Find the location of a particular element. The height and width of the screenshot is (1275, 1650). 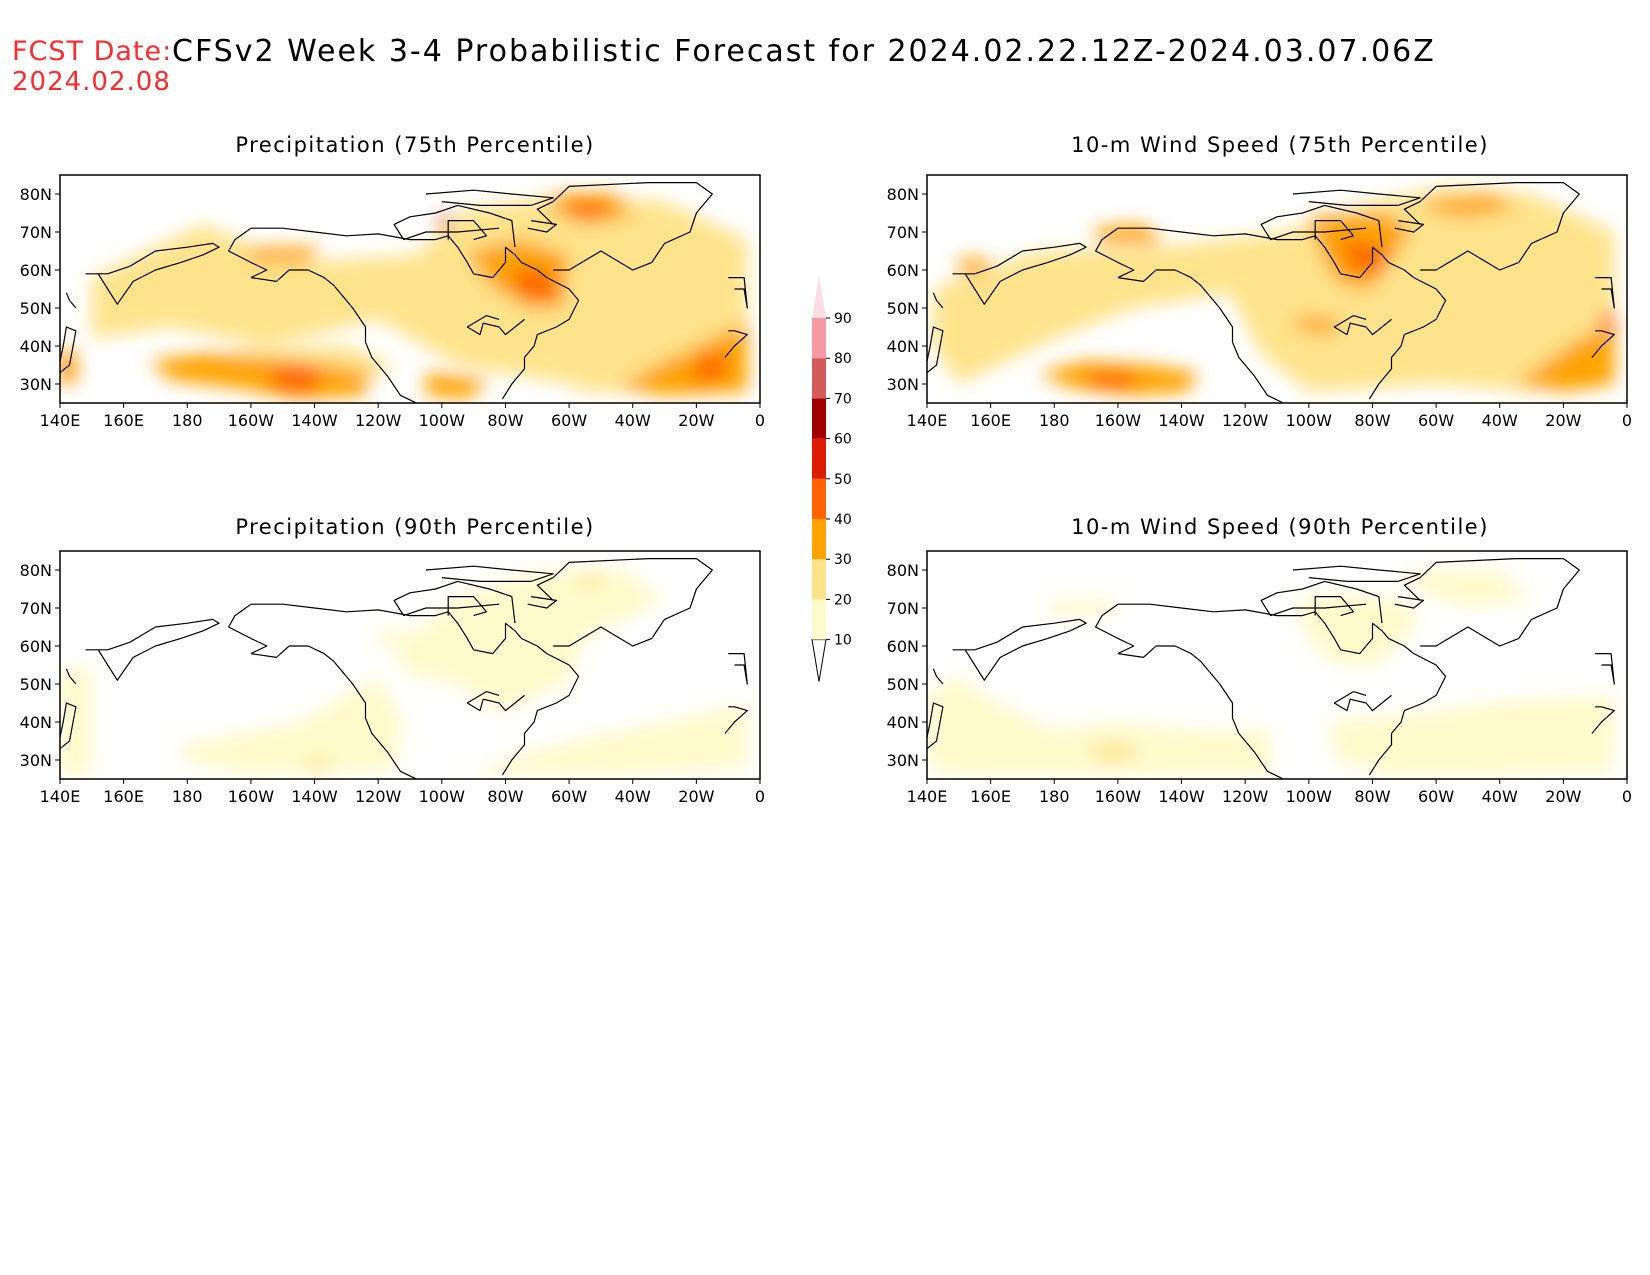

panel-title-precip90: Precipitation (90th Percentile) is located at coordinates (414, 527).